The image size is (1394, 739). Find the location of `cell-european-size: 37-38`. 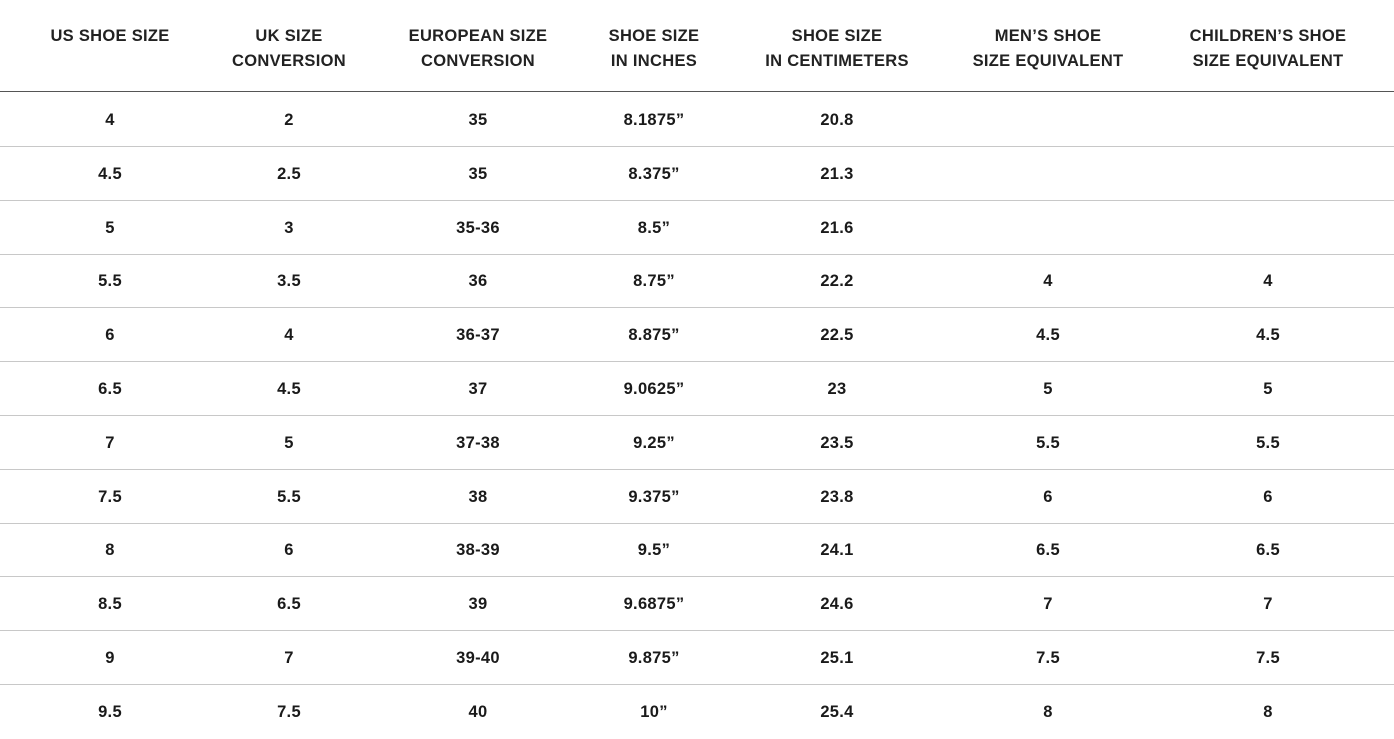

cell-european-size: 37-38 is located at coordinates (478, 442).